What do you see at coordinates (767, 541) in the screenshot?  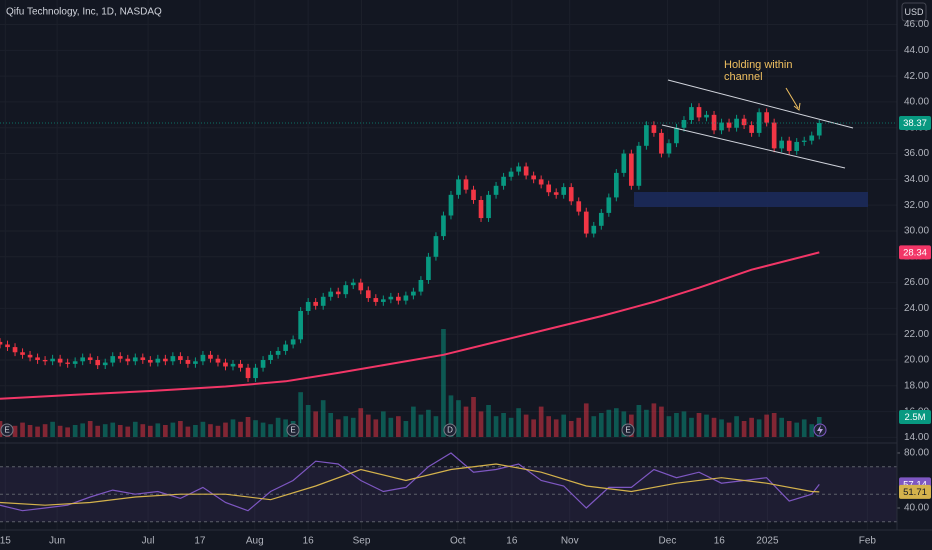 I see `x-tick-label: 2025` at bounding box center [767, 541].